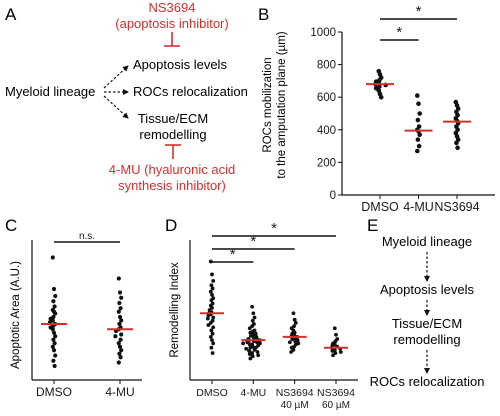  I want to click on ns3694-description: (apoptosis inhibitor), so click(171, 23).